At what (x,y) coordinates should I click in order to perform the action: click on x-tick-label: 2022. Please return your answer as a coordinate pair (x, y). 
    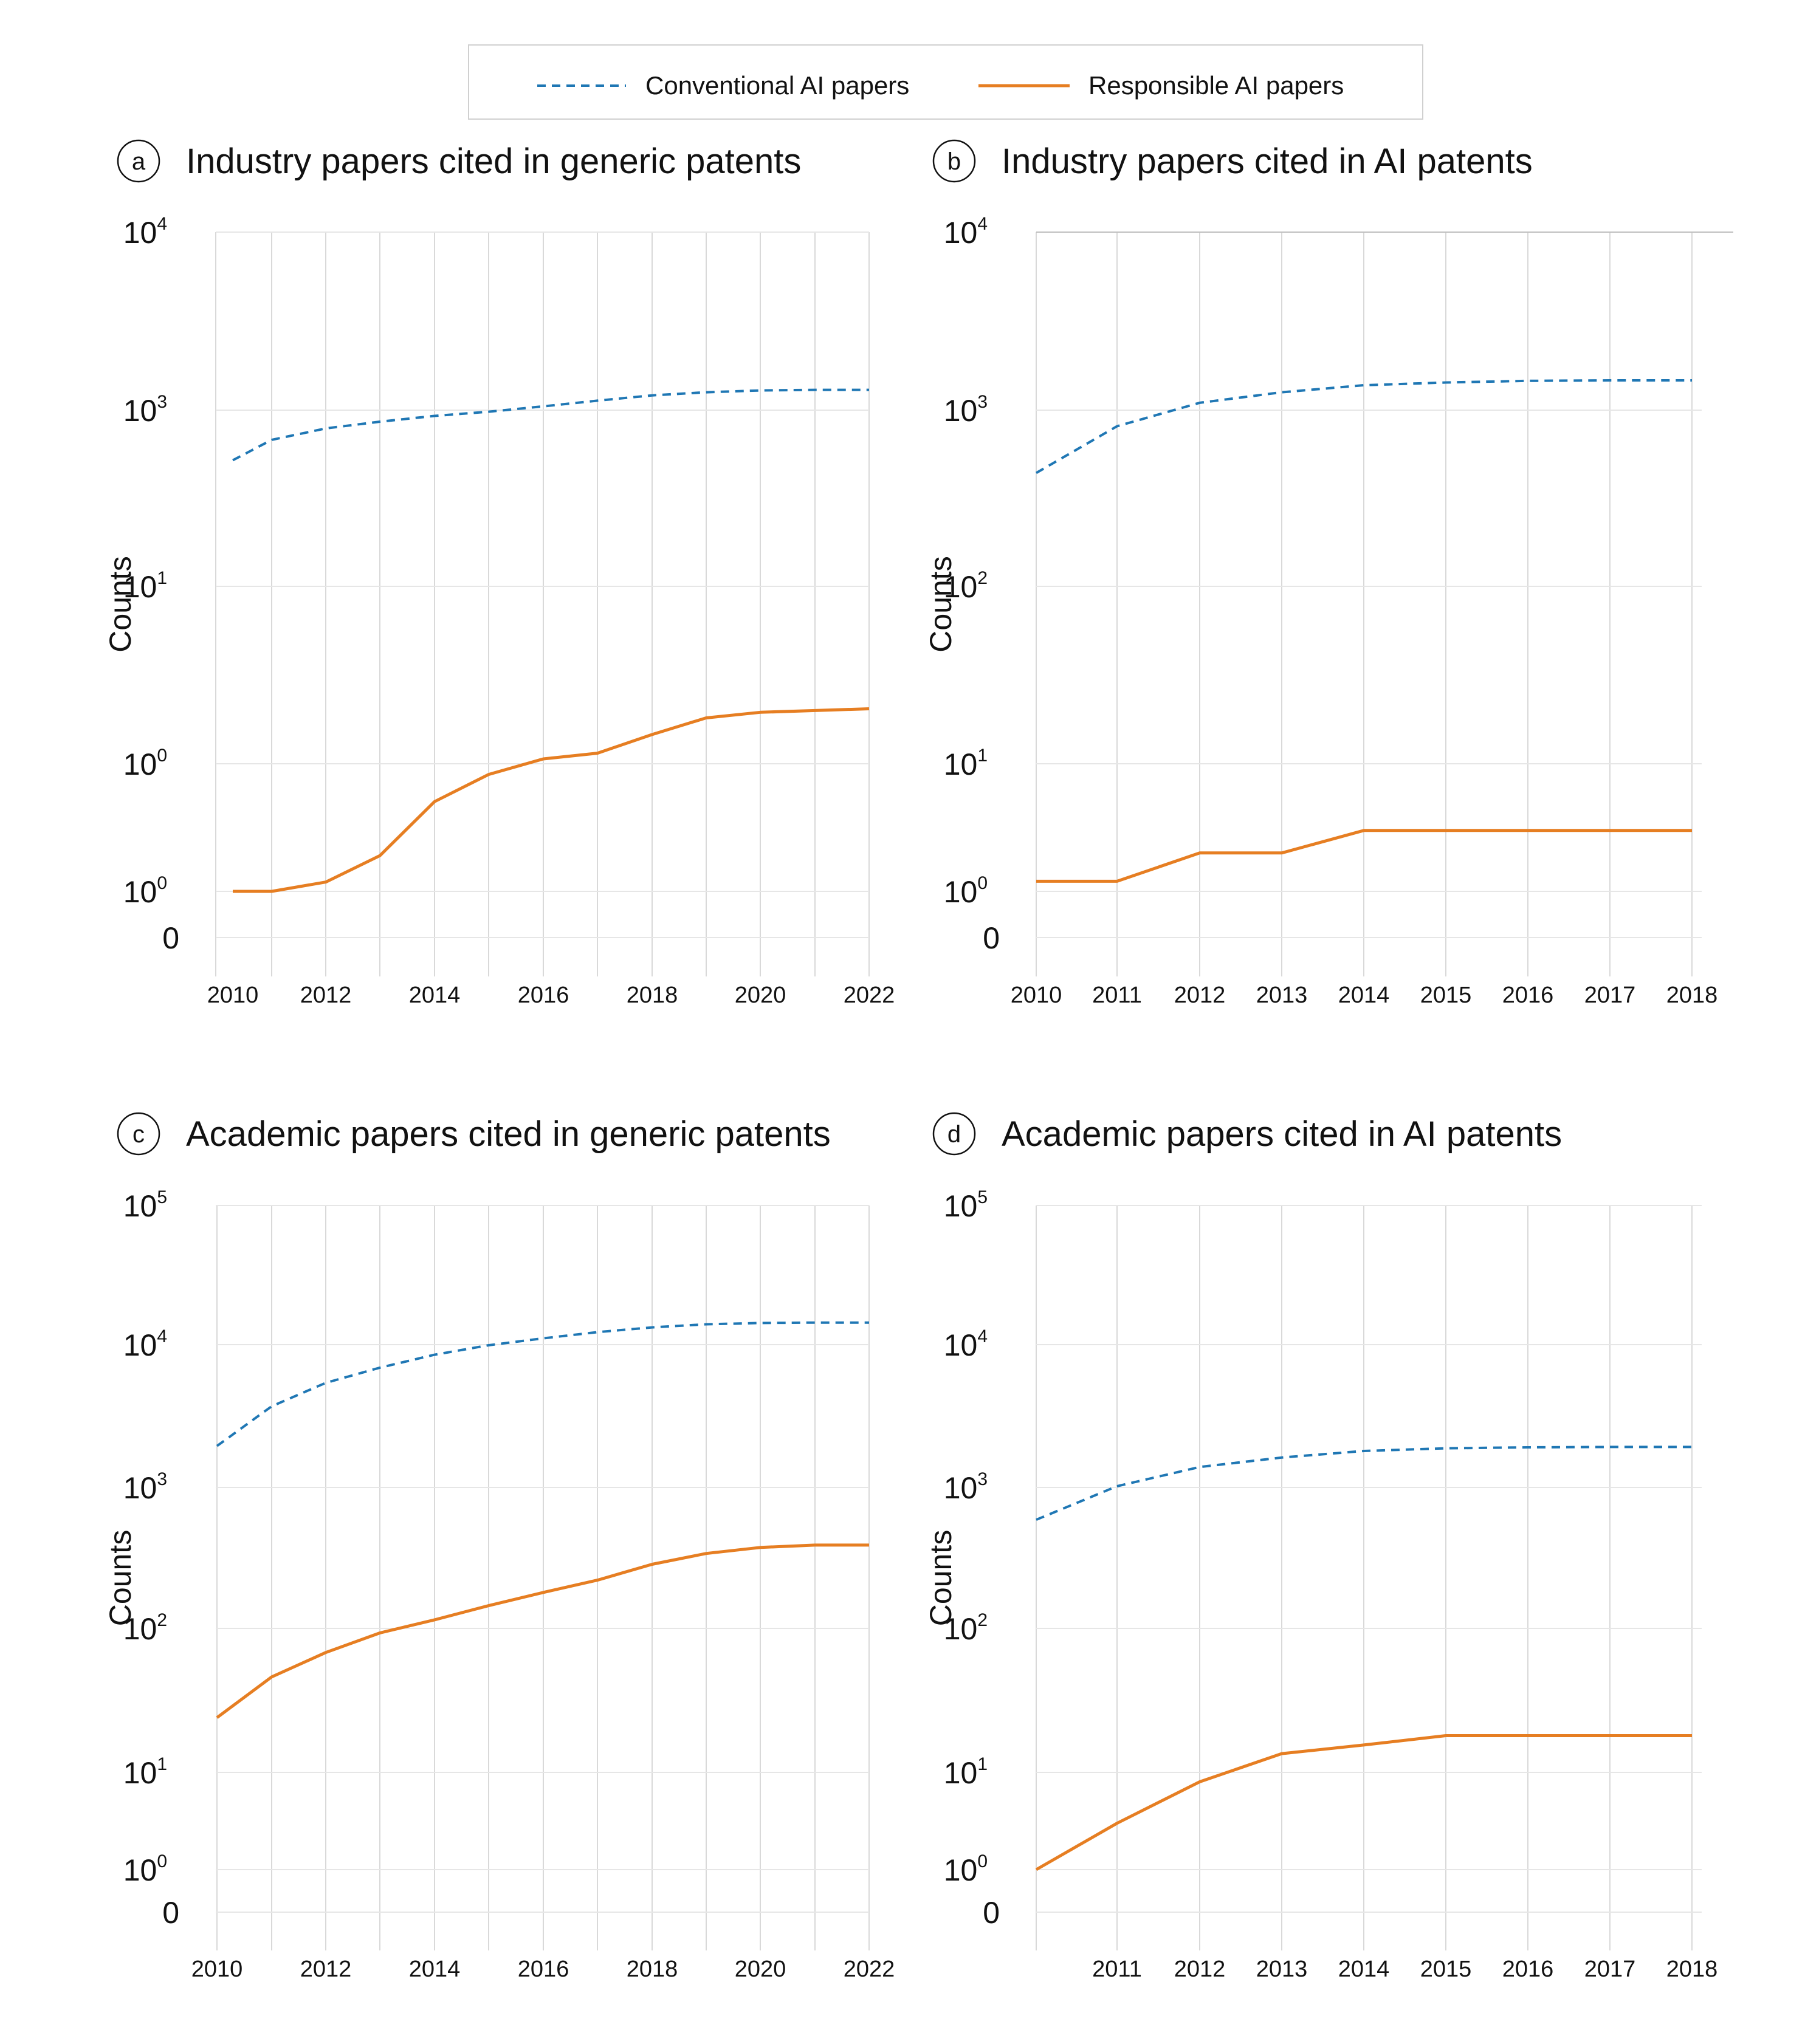
    Looking at the image, I should click on (869, 1970).